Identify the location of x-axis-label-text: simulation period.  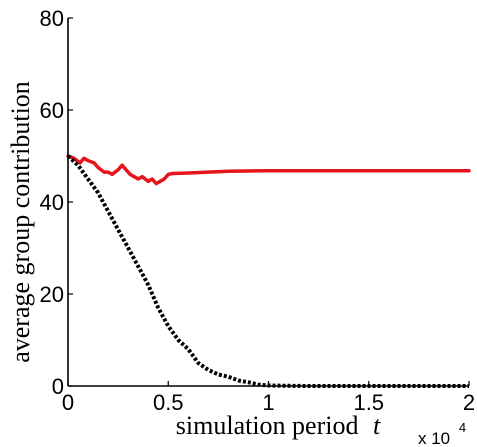
(267, 425).